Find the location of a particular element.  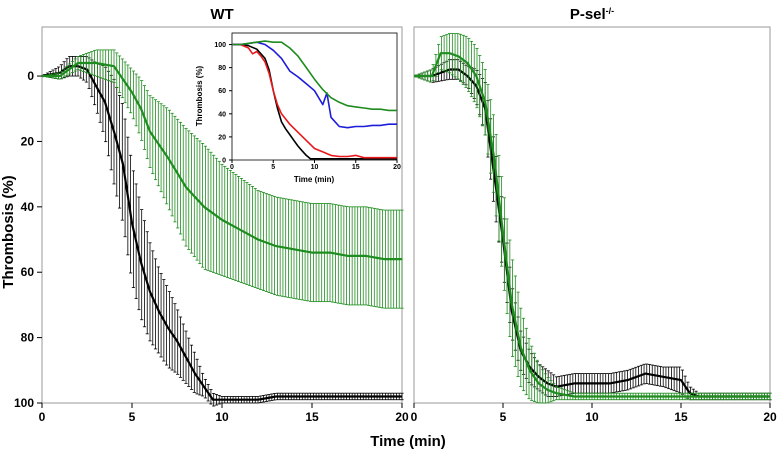

series-blue is located at coordinates (314, 85).